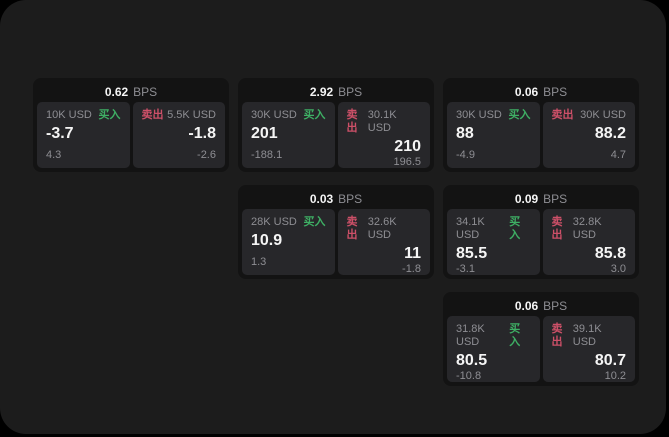 Image resolution: width=669 pixels, height=437 pixels. What do you see at coordinates (267, 155) in the screenshot?
I see `buy-delta-value: -188.1` at bounding box center [267, 155].